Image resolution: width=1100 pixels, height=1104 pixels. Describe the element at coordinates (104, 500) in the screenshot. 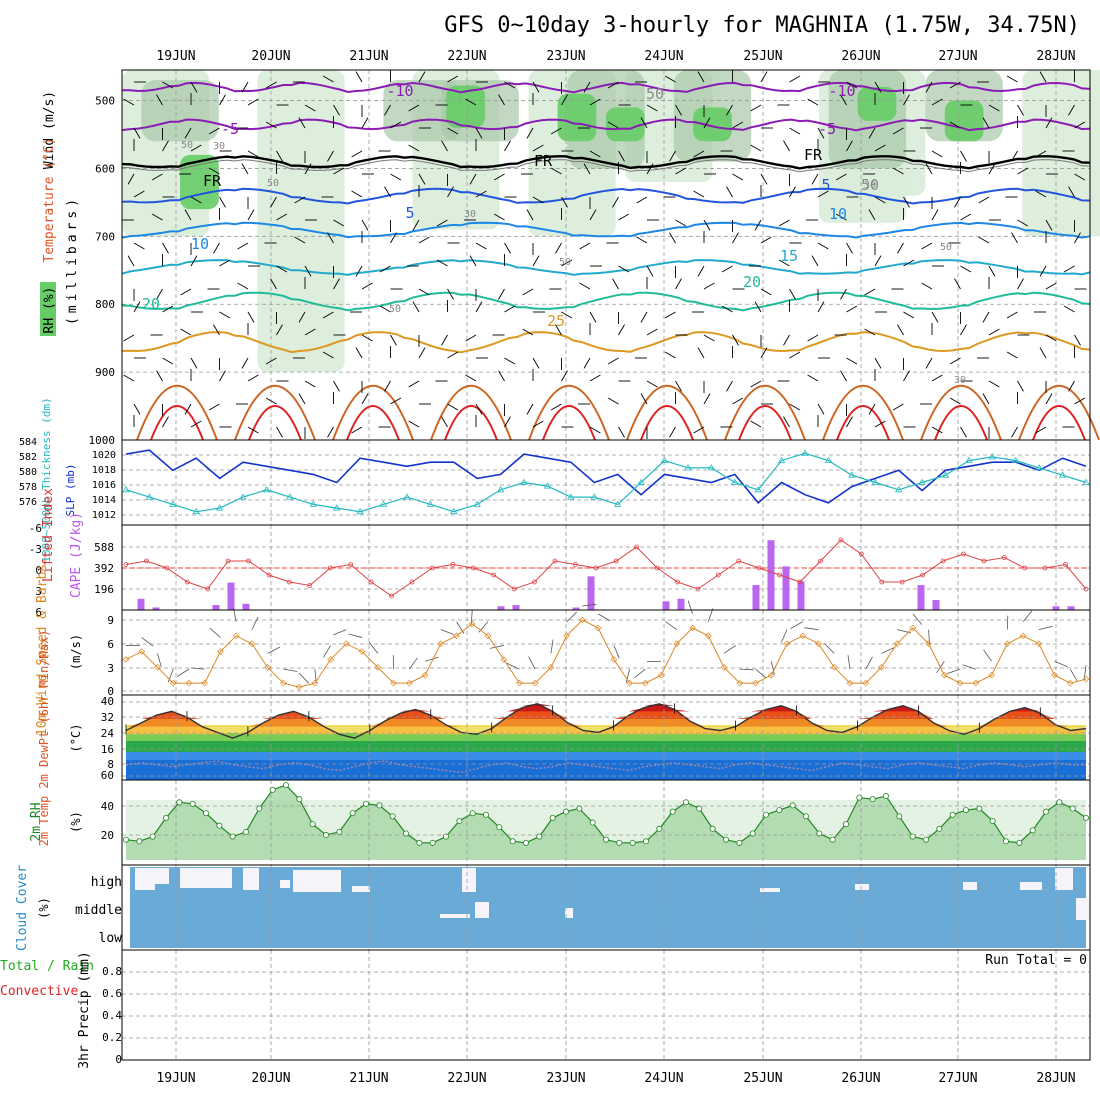

I see `slp-ytick-right: 1014` at that location.